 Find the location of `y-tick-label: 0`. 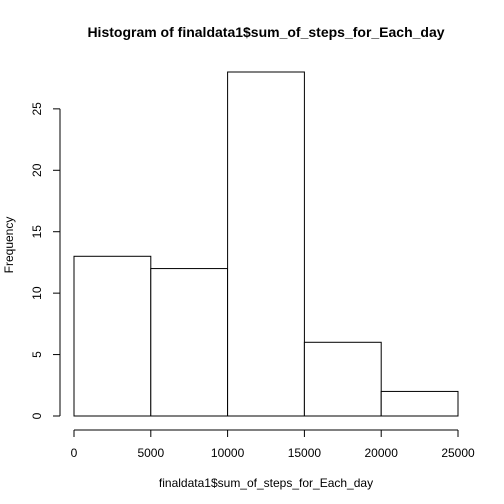

y-tick-label: 0 is located at coordinates (37, 415).